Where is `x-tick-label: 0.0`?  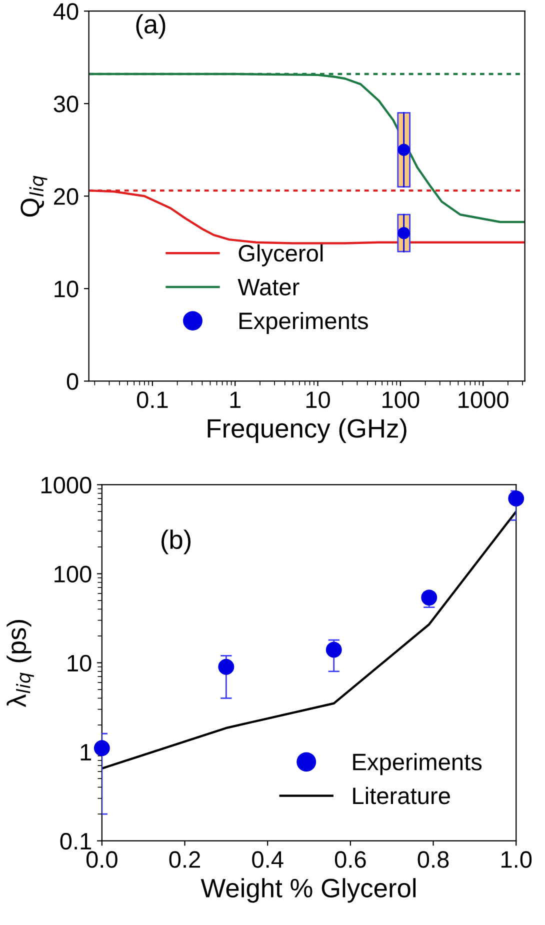
x-tick-label: 0.0 is located at coordinates (102, 859).